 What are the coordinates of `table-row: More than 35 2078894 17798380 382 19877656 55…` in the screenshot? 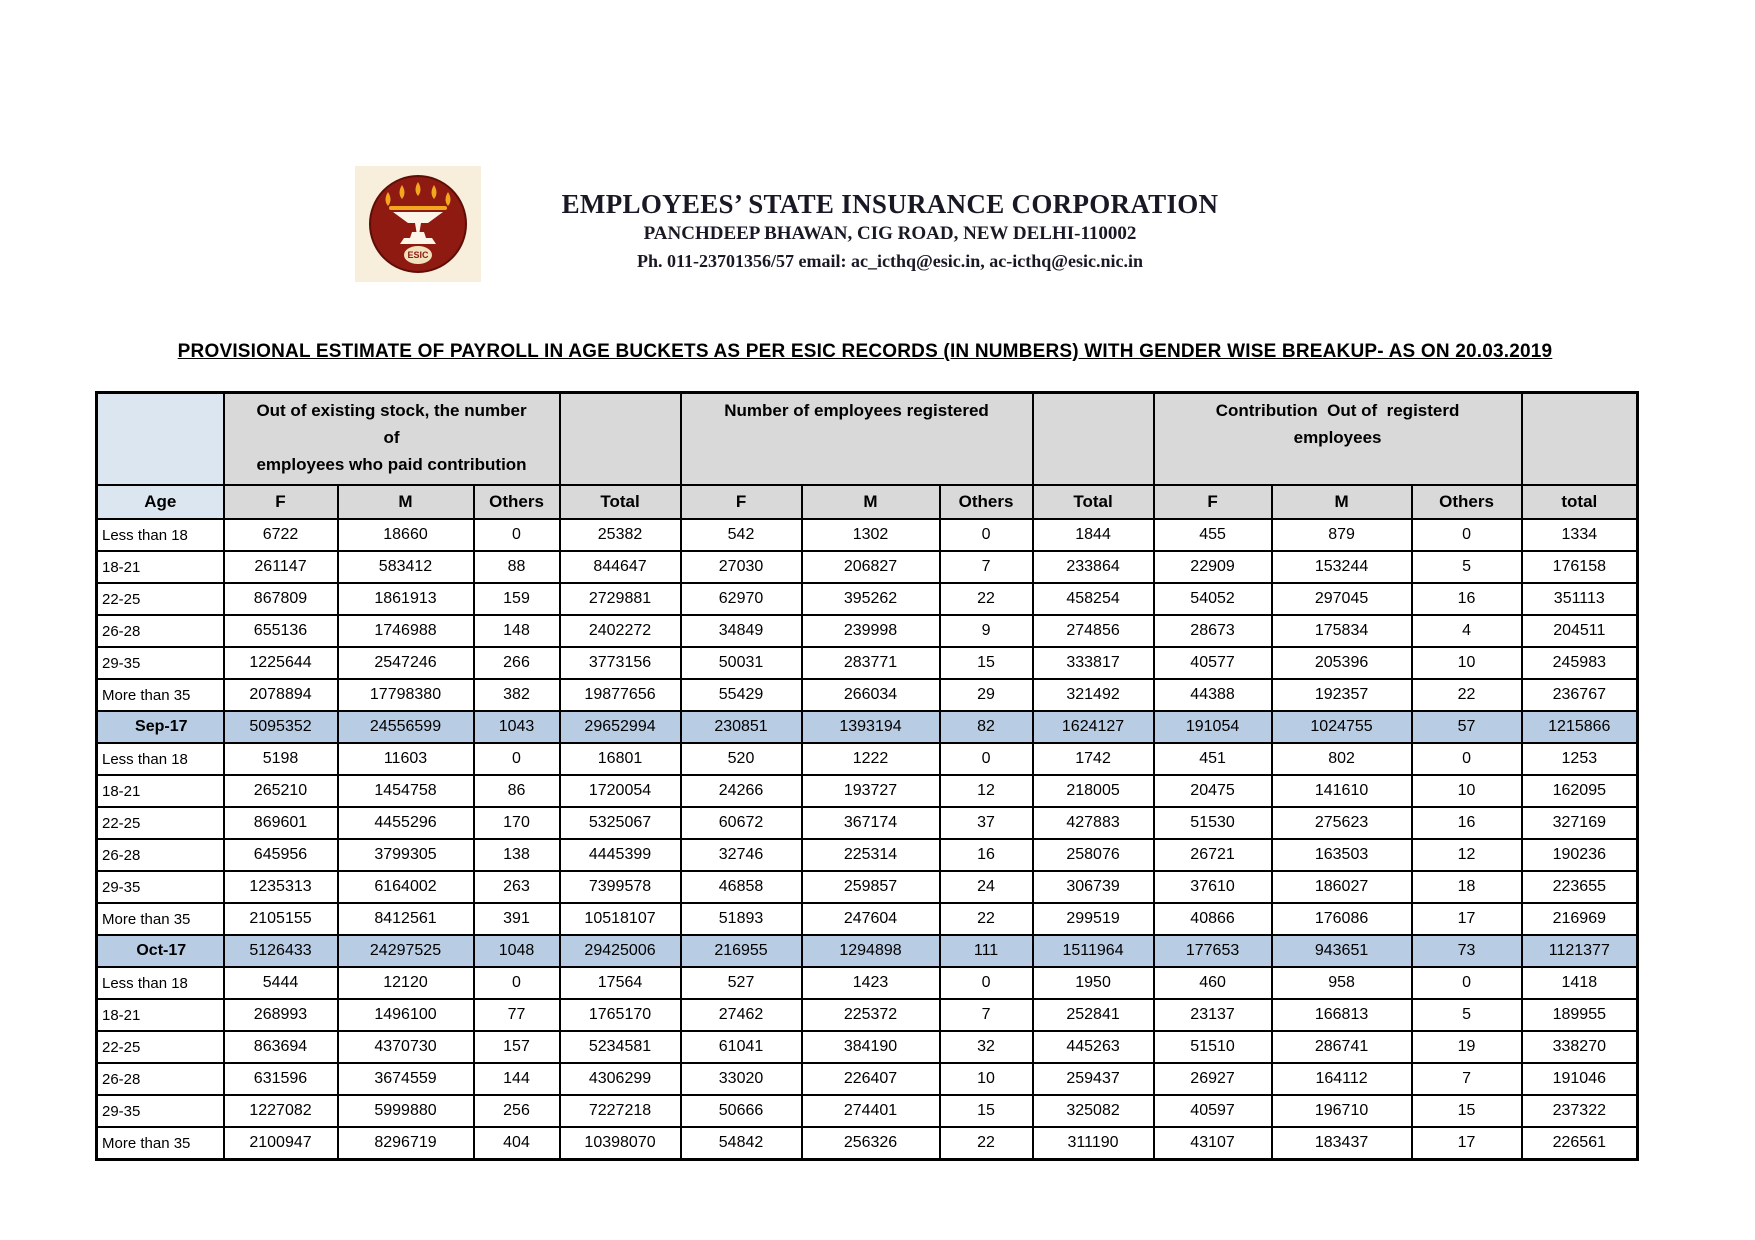 It's located at (867, 695).